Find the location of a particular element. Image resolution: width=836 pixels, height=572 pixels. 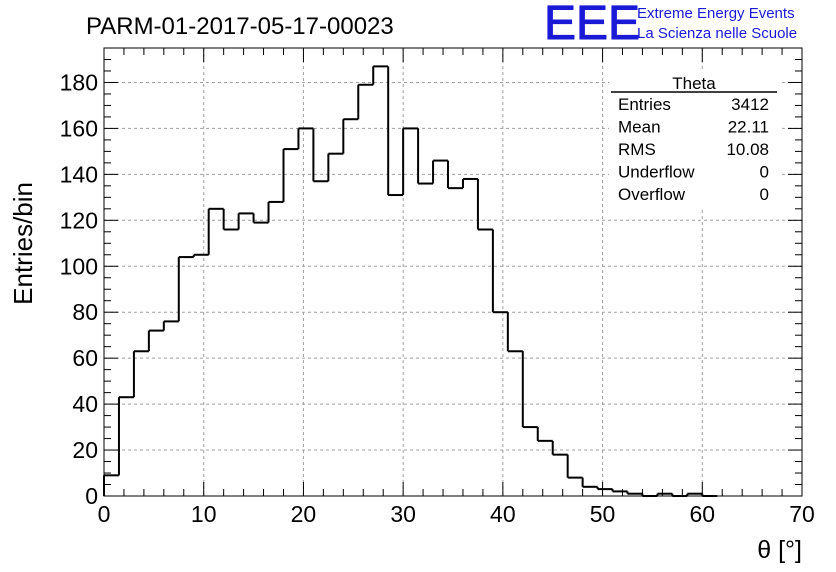

stats-box-background is located at coordinates (694, 141).